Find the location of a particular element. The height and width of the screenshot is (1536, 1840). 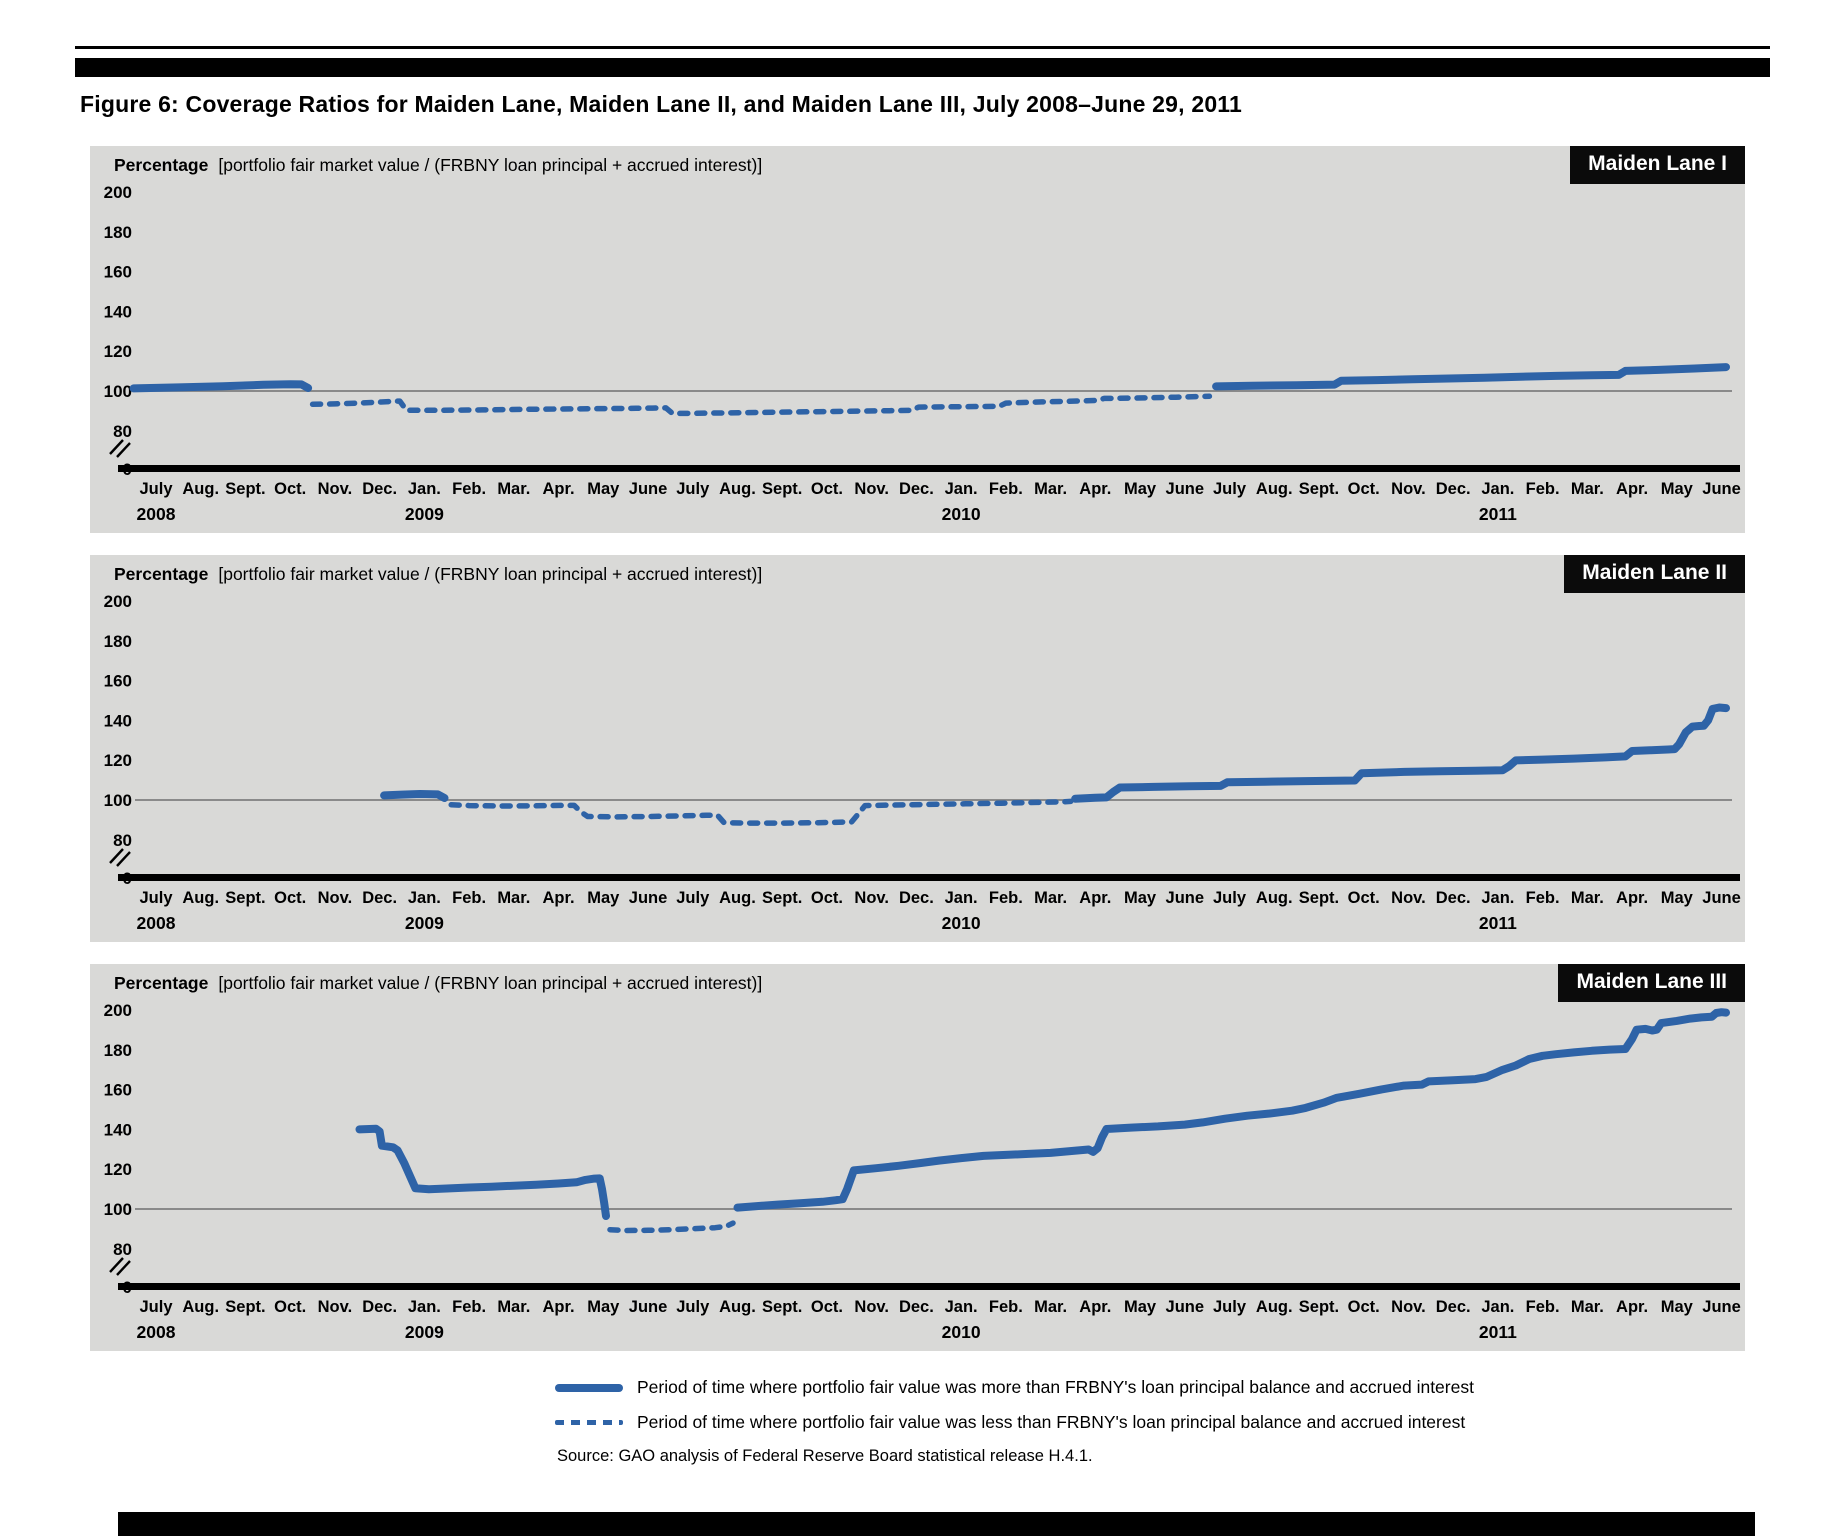

y-tick-label: 160 is located at coordinates (118, 1090).